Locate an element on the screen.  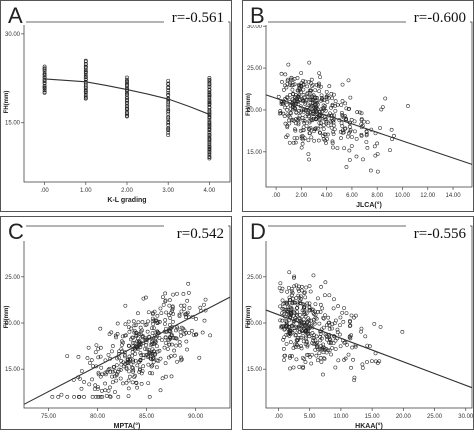
r-label-bg is located at coordinates (196, 233).